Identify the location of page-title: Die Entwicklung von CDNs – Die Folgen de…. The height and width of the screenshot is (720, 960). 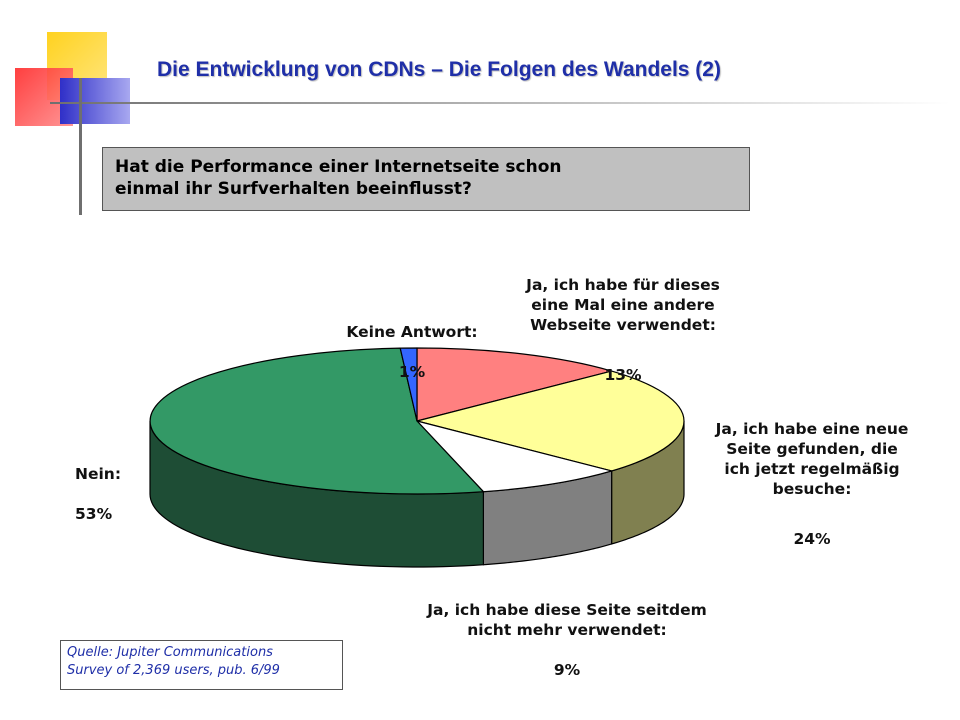
(439, 69).